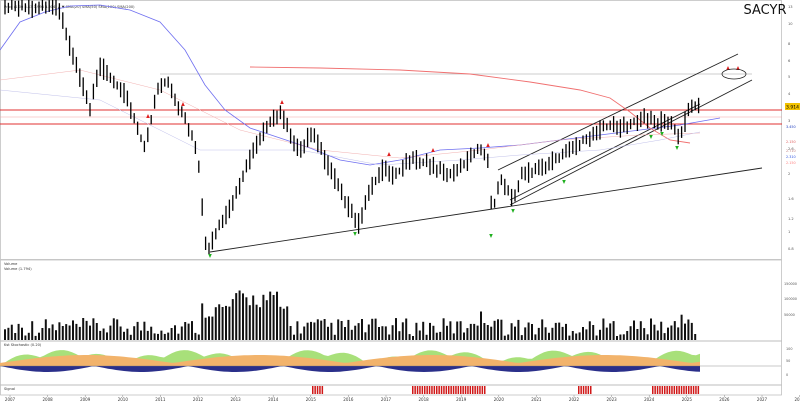 Image resolution: width=800 pixels, height=403 pixels. I want to click on x-tick-label: 2028, so click(797, 399).